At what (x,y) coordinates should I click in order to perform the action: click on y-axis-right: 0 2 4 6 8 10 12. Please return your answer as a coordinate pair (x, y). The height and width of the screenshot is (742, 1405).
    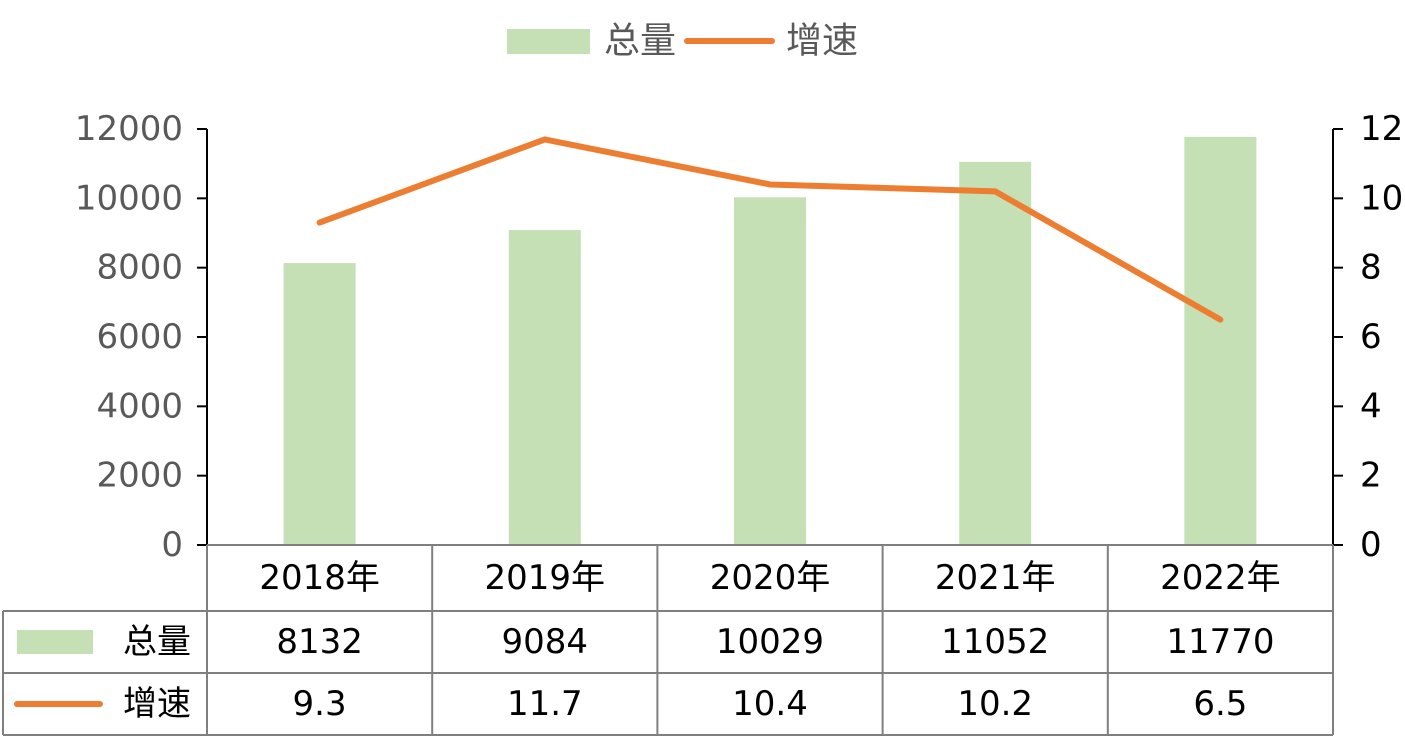
    Looking at the image, I should click on (1367, 337).